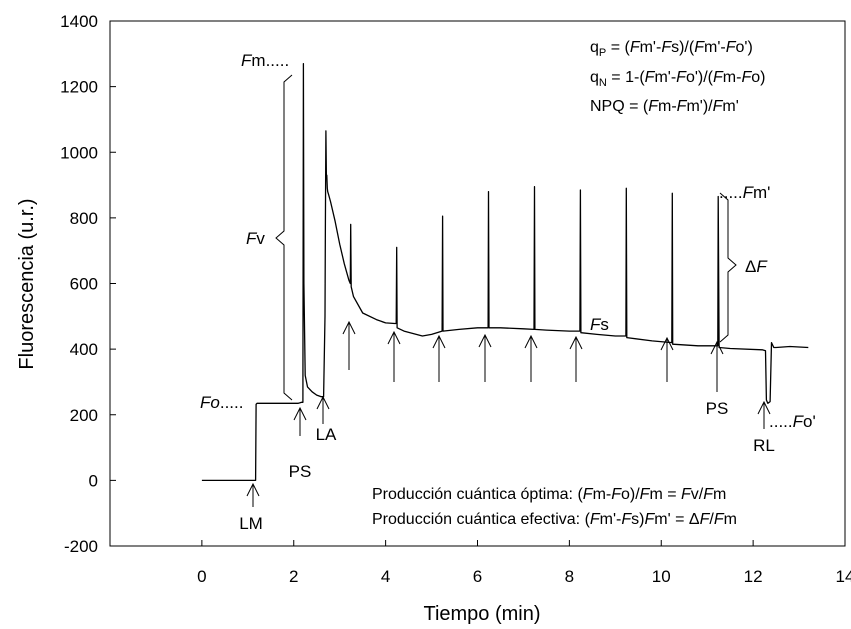 The image size is (851, 629). I want to click on x-tick-label: 6, so click(477, 576).